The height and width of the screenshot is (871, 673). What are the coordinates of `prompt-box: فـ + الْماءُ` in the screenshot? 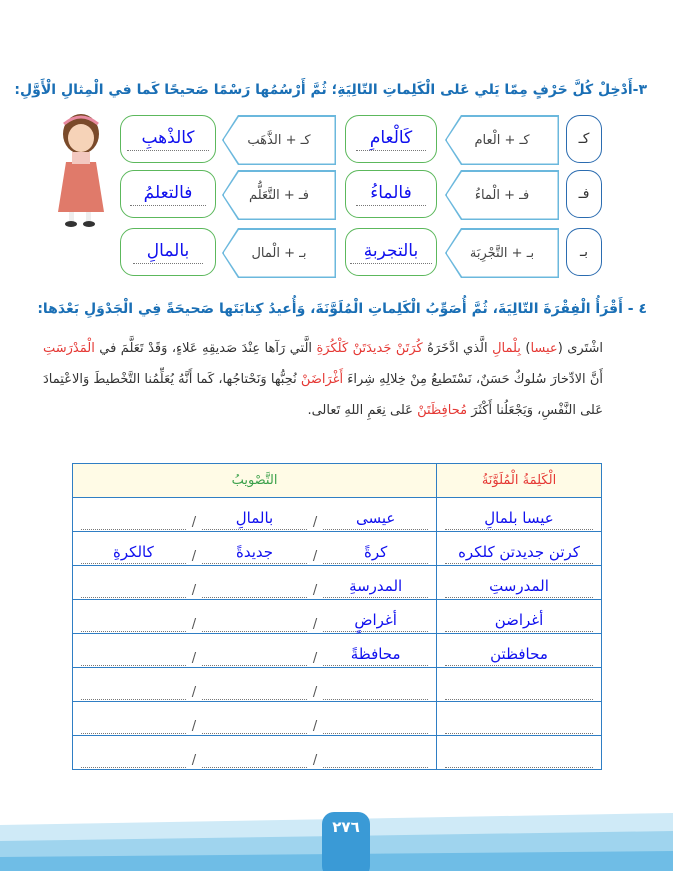 It's located at (502, 195).